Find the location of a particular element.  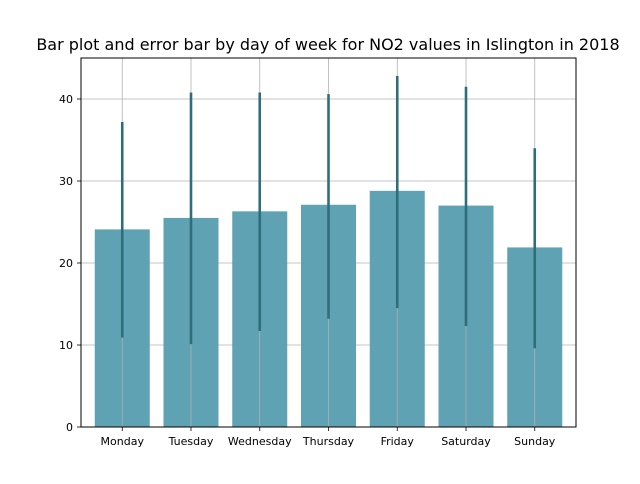

y-tick-label: 30 is located at coordinates (66, 181).